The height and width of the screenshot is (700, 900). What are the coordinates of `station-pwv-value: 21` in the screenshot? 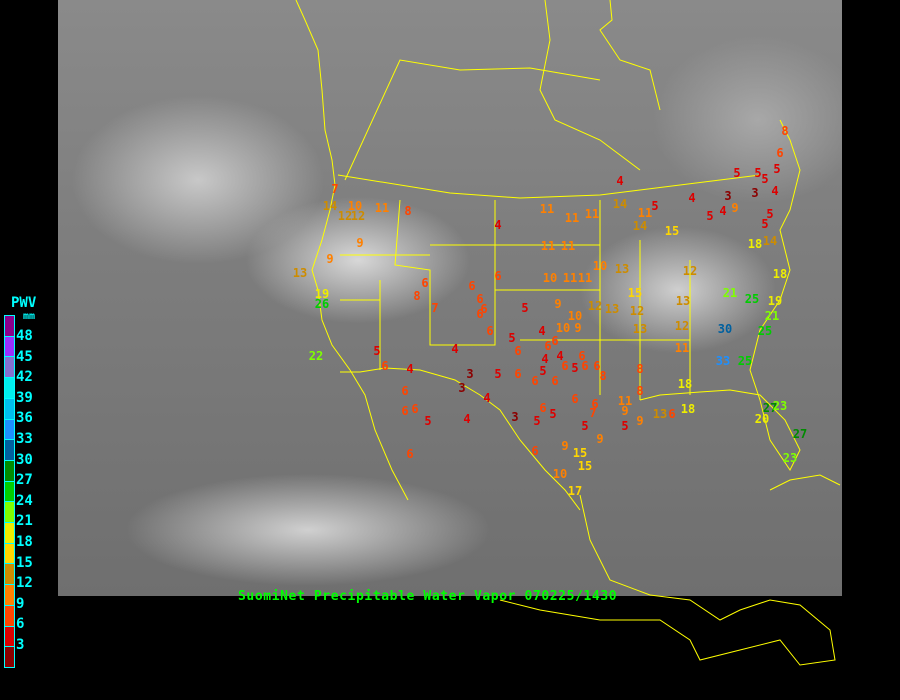 It's located at (772, 316).